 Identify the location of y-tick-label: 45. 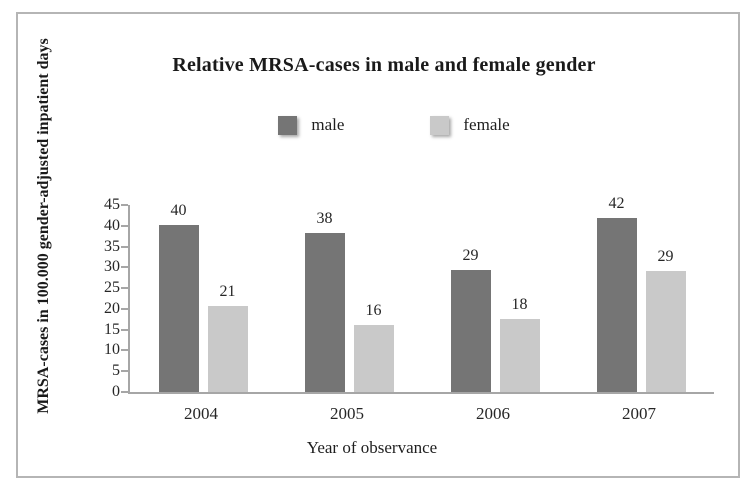
(112, 204).